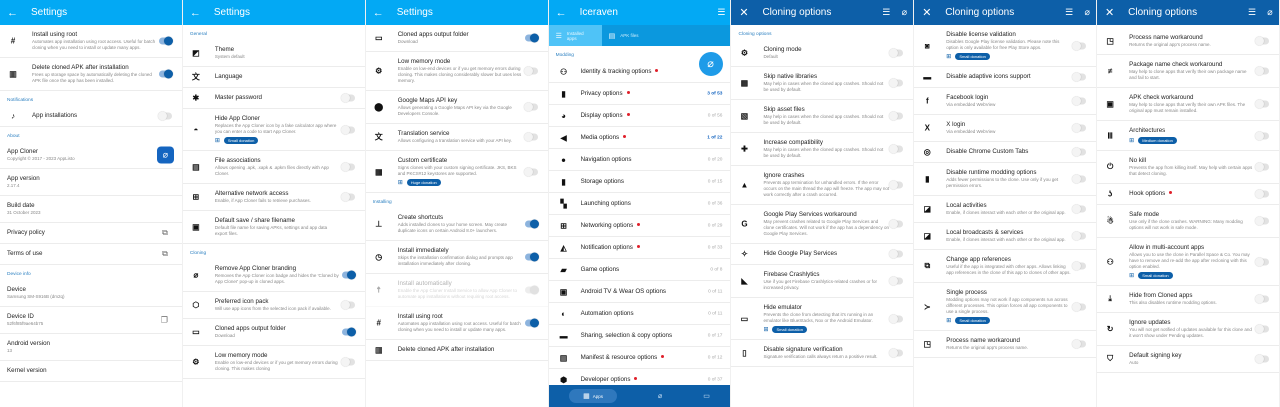  Describe the element at coordinates (91, 254) in the screenshot. I see `list-item: Terms of use ⧉` at that location.